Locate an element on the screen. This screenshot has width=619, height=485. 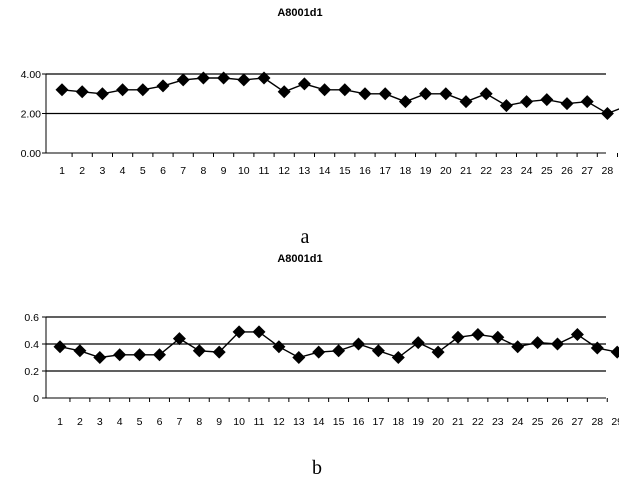
chart-a-title: A8001d1 is located at coordinates (299, 13).